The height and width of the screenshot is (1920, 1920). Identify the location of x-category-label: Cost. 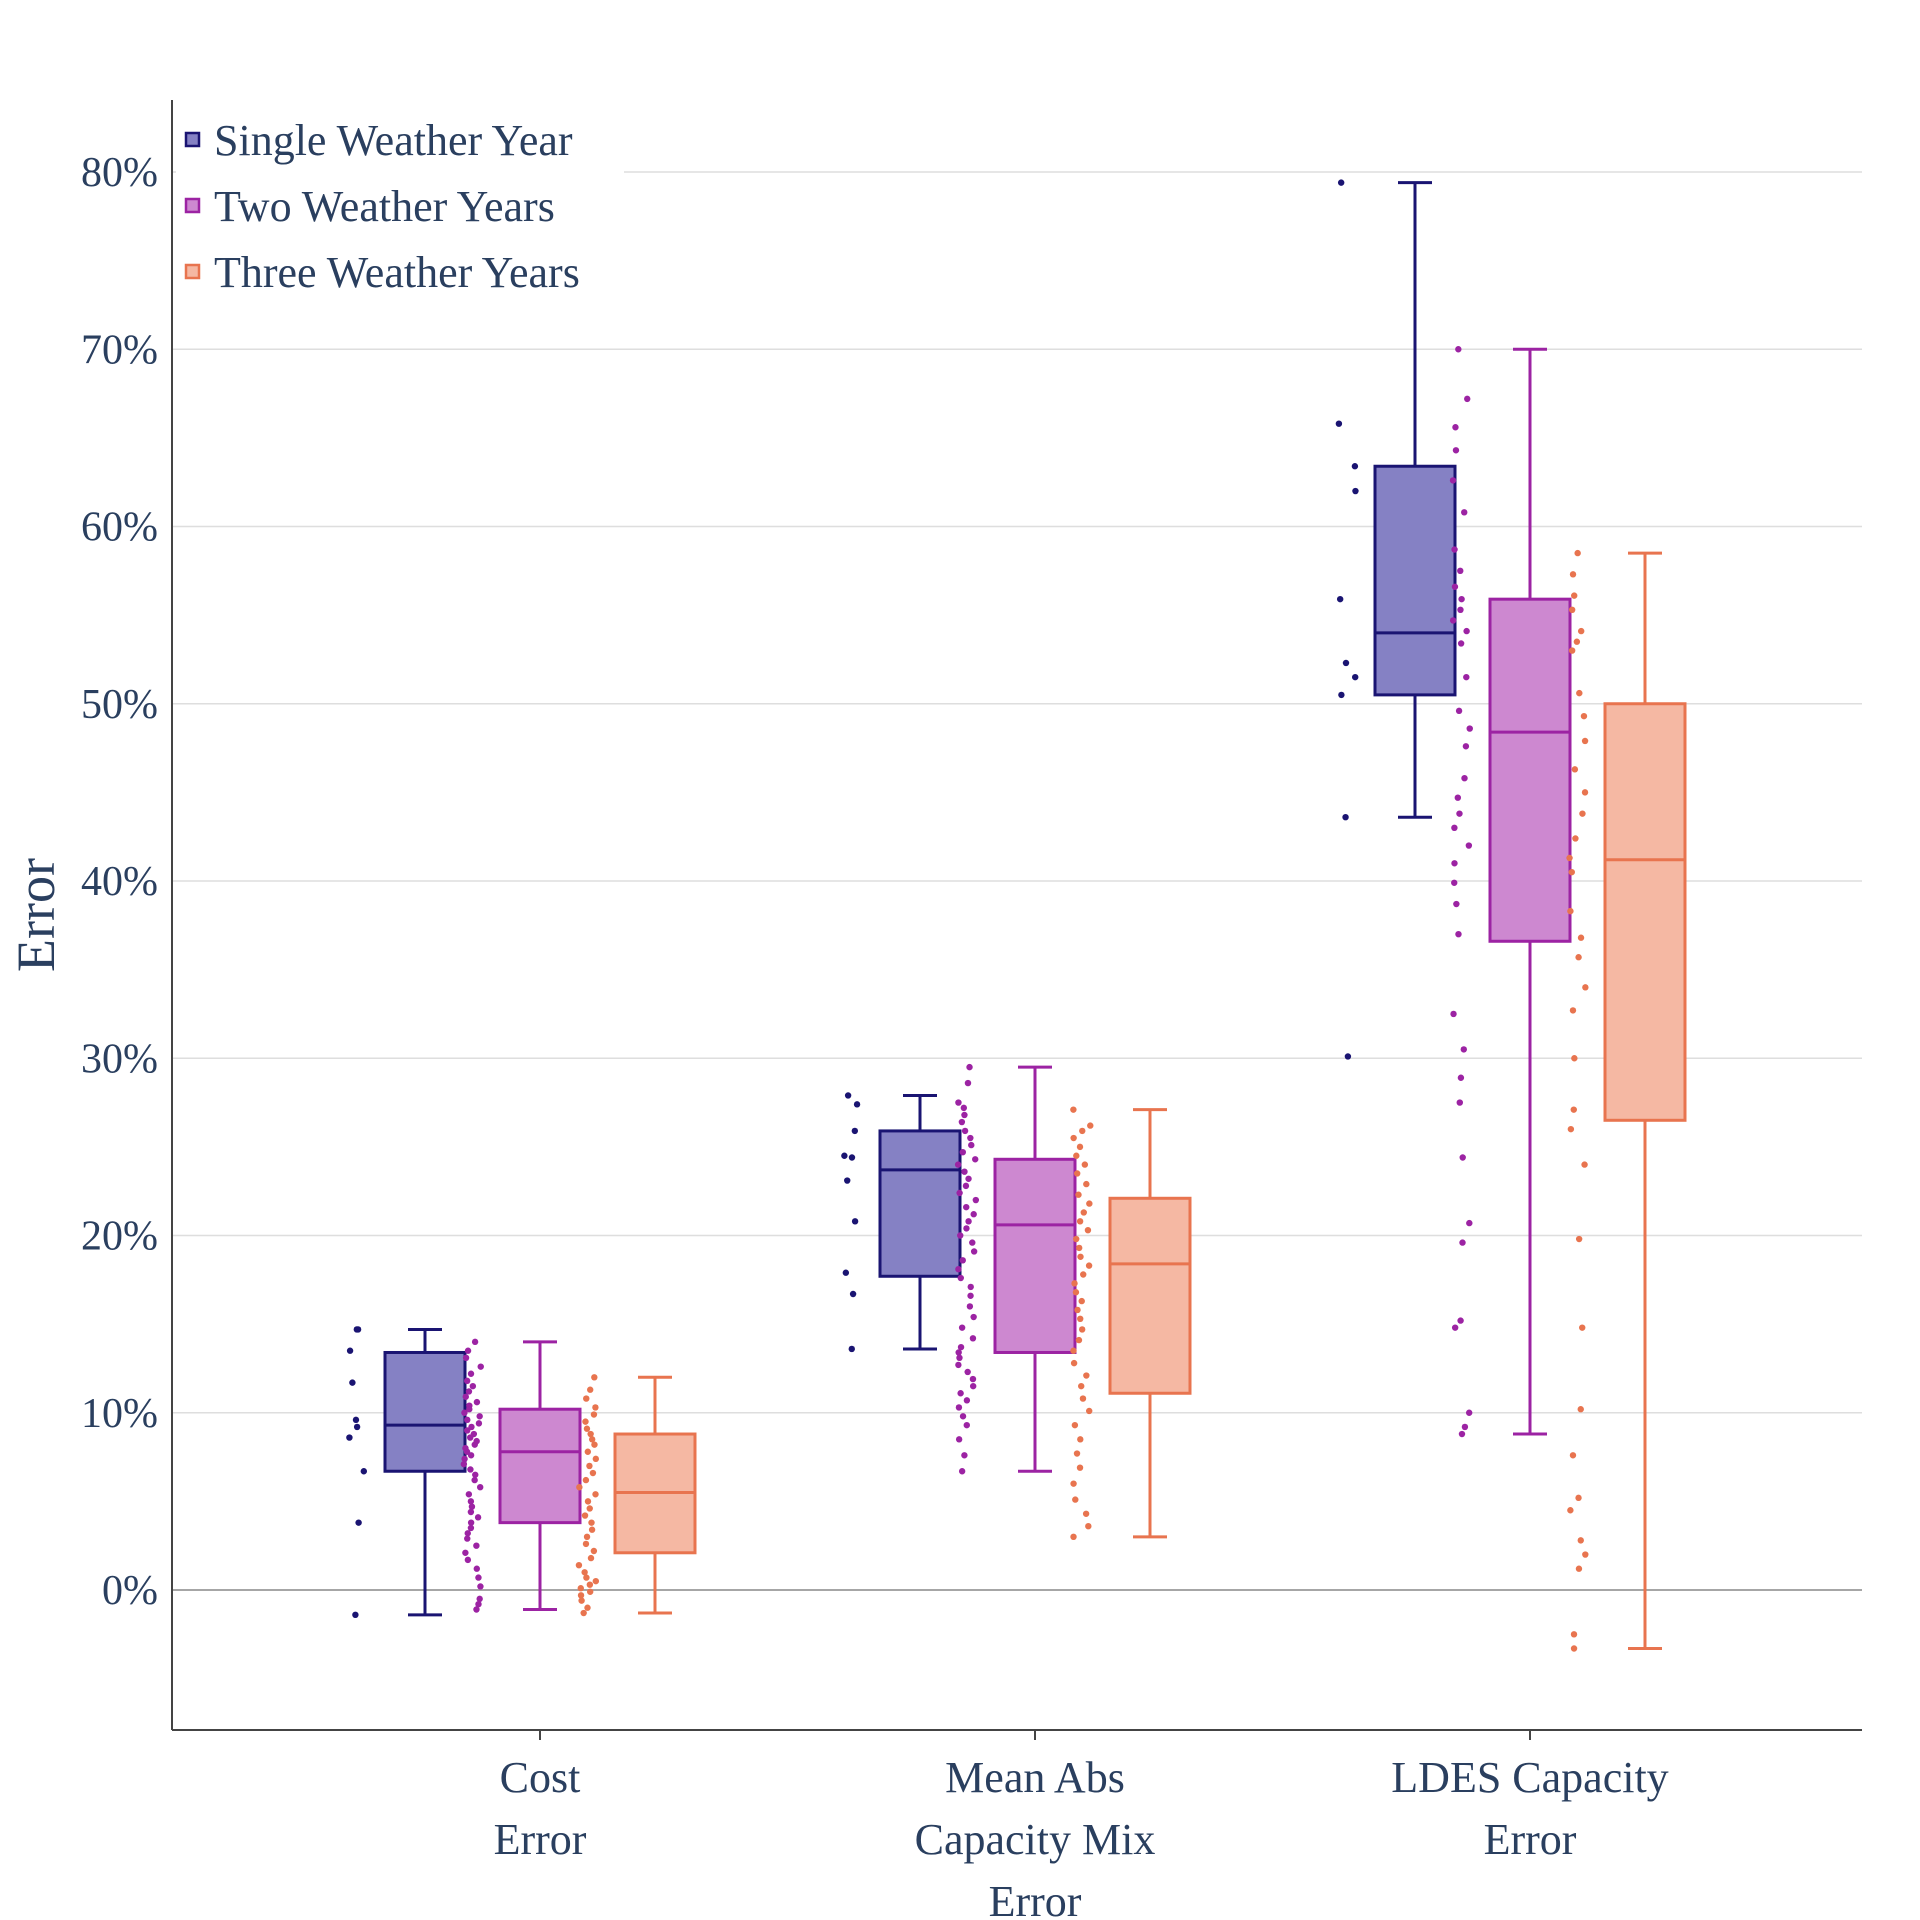
(540, 1777).